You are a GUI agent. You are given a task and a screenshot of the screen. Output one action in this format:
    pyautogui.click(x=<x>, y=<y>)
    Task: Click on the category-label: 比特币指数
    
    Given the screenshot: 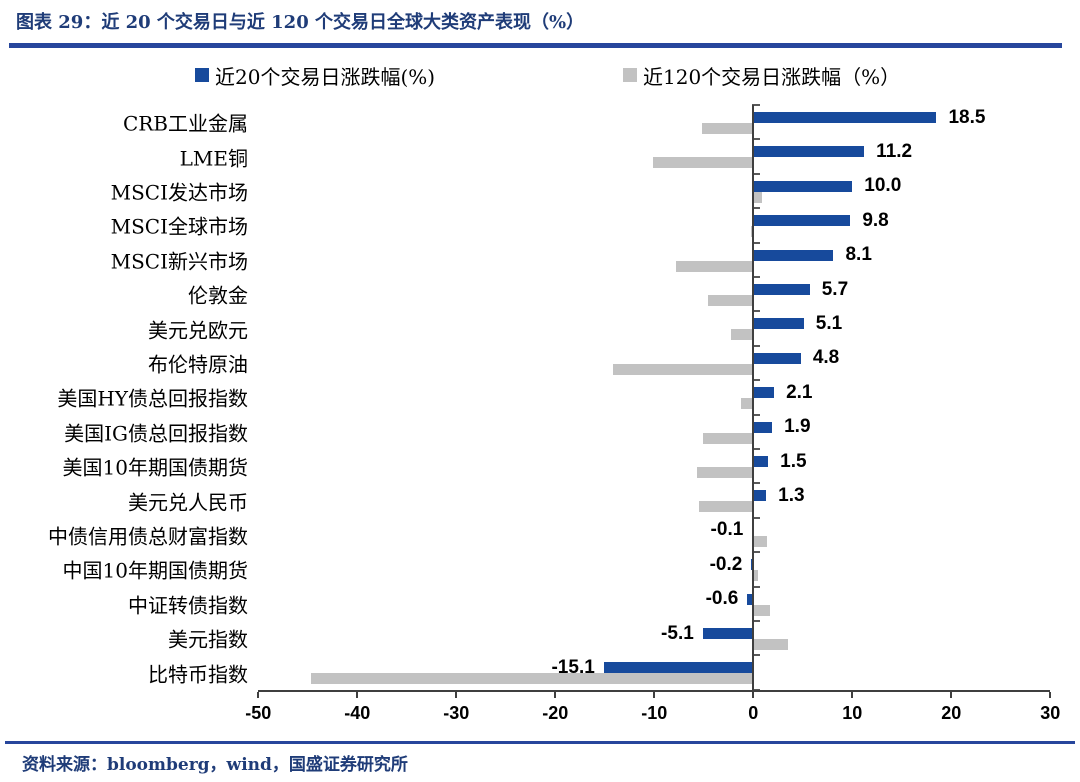 What is the action you would take?
    pyautogui.click(x=198, y=674)
    